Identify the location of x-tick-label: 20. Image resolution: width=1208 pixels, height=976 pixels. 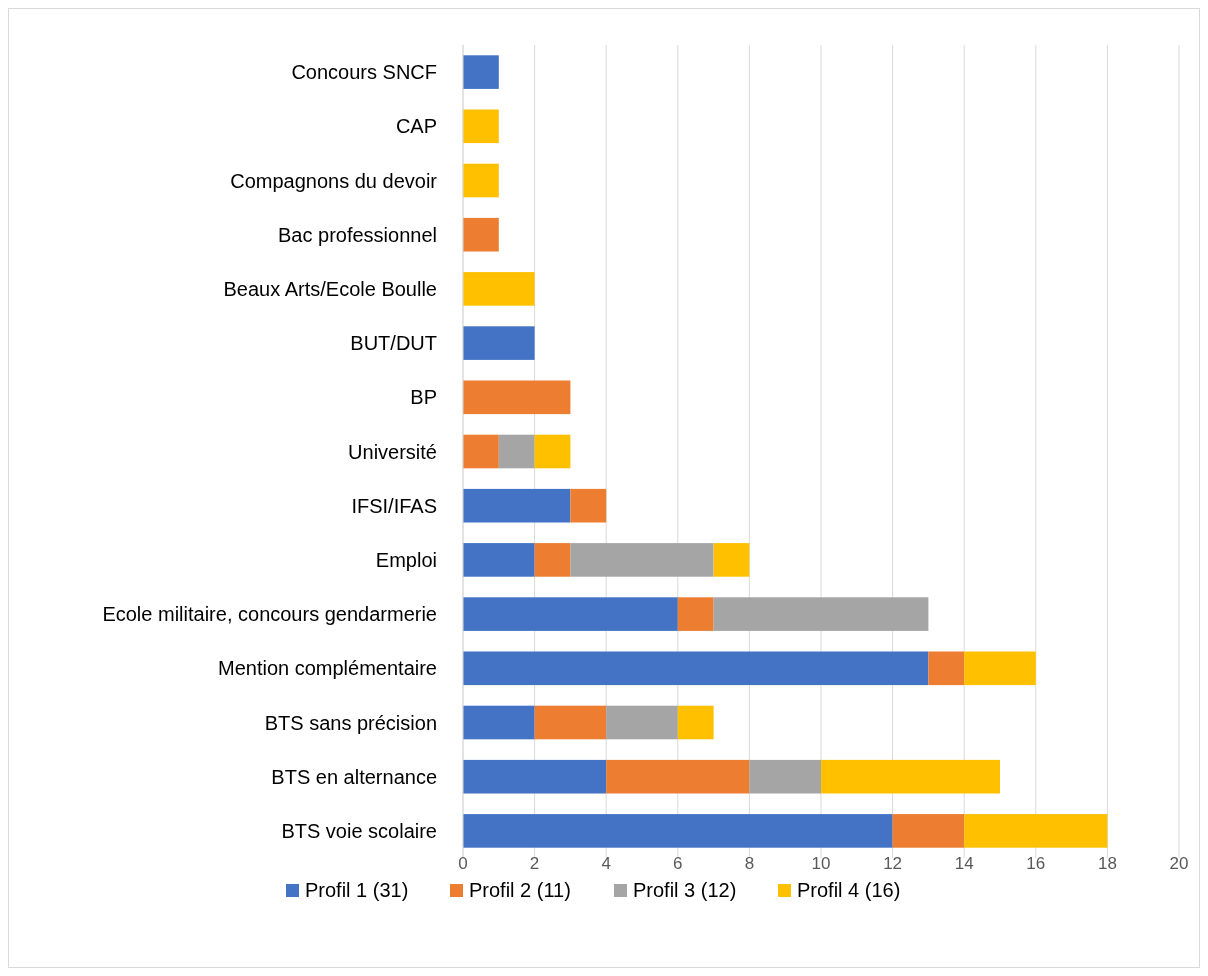
(1179, 863).